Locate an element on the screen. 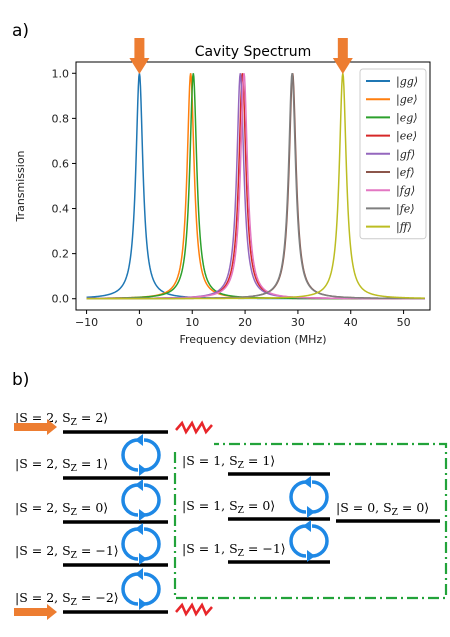 The image size is (450, 637). y-axis-label: Transmission is located at coordinates (20, 186).